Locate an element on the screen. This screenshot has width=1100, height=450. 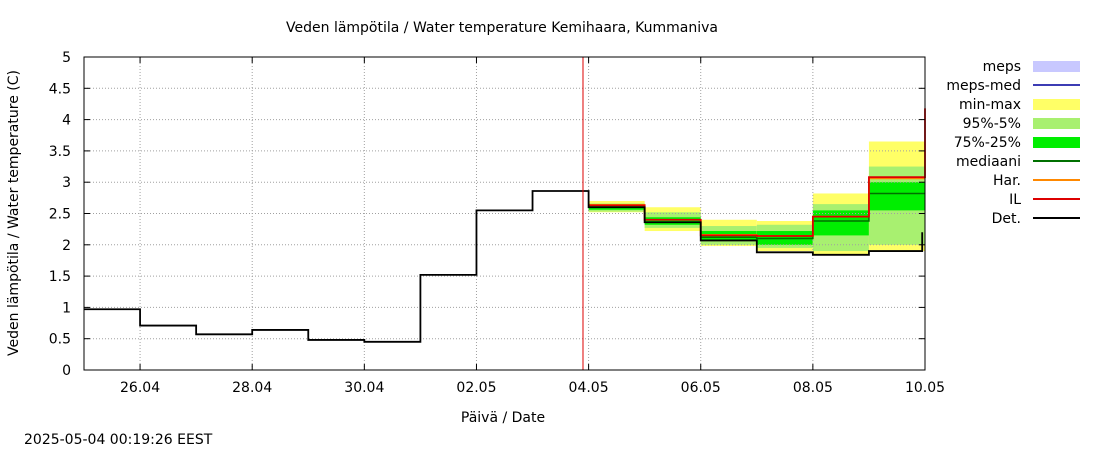
x-tick-label-3: 02.05 is located at coordinates (476, 388).